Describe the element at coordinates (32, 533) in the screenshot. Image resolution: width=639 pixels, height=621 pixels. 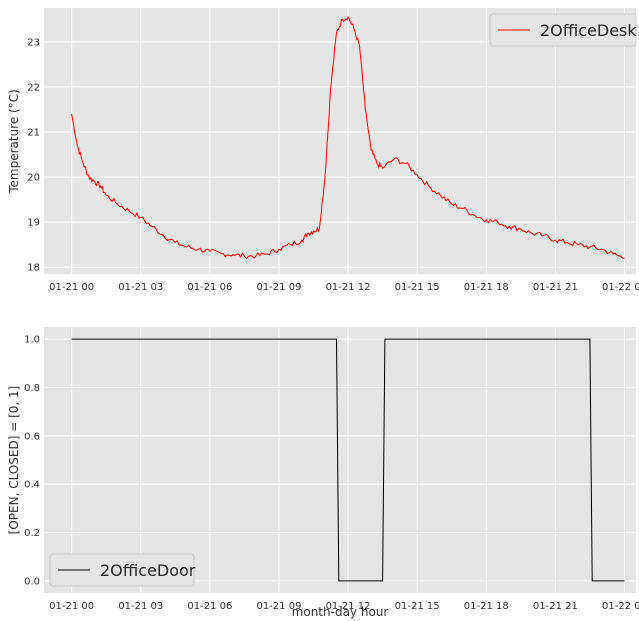
I see `y-tick-label: 0.2` at that location.